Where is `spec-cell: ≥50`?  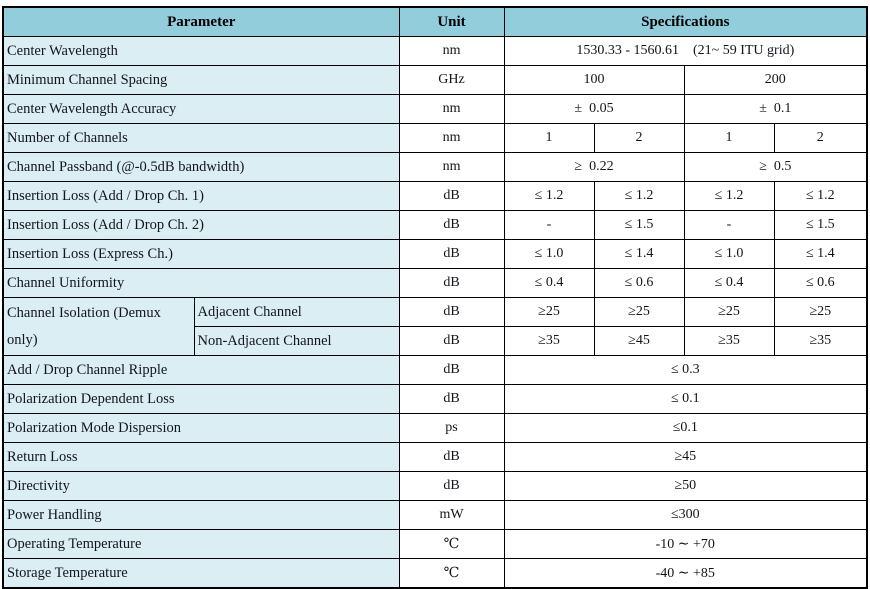
spec-cell: ≥50 is located at coordinates (685, 486).